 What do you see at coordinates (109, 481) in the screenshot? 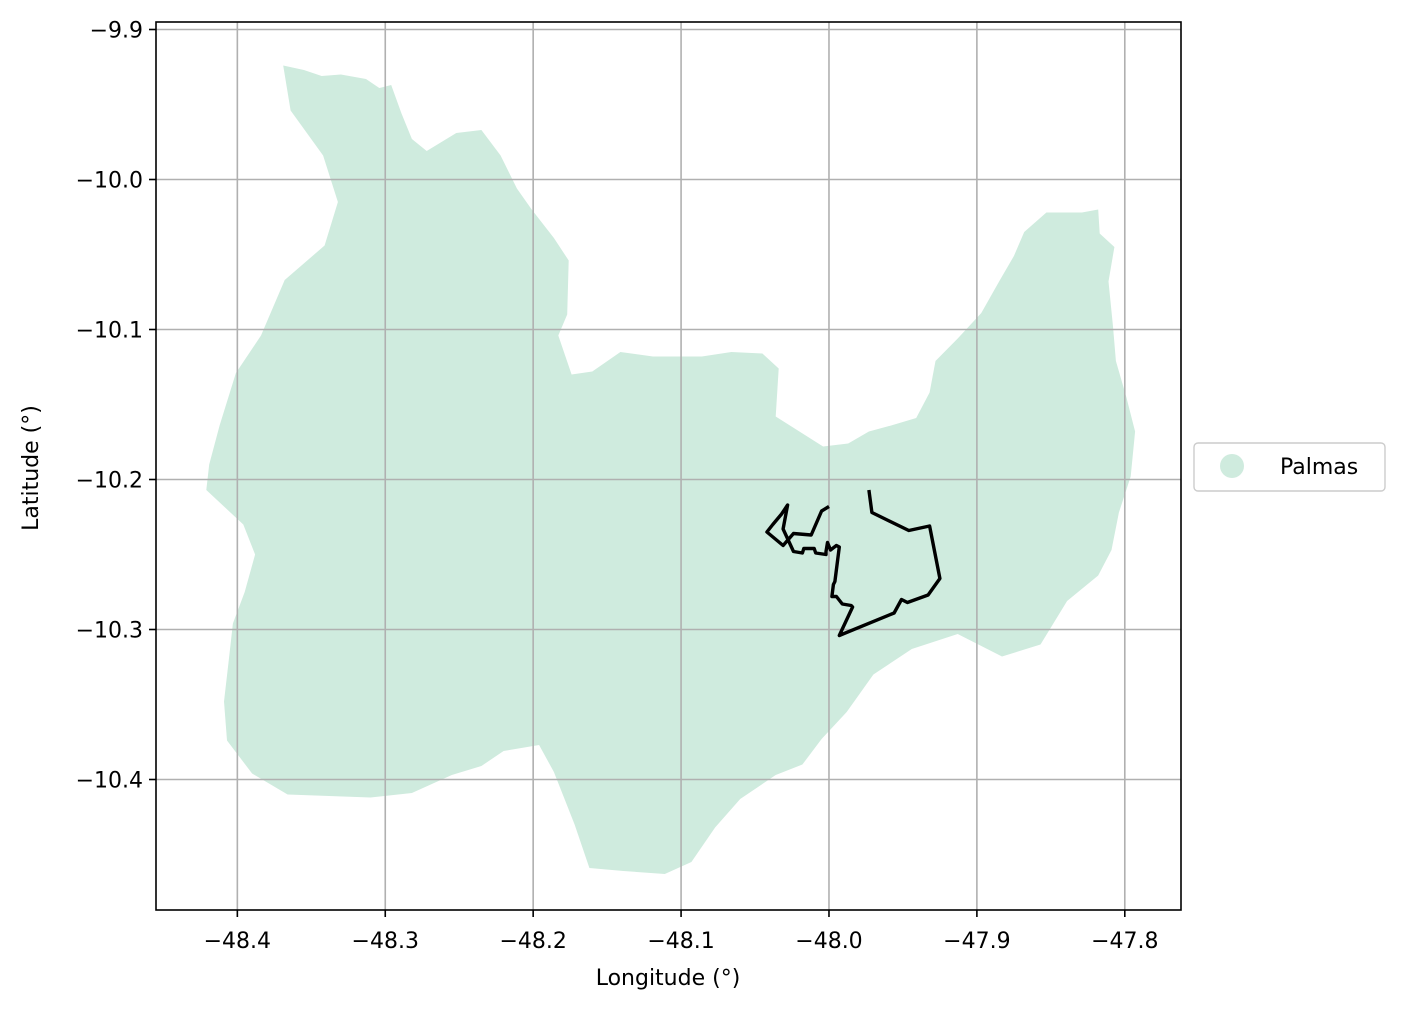
I see `y-tick-label: −10.2` at bounding box center [109, 481].